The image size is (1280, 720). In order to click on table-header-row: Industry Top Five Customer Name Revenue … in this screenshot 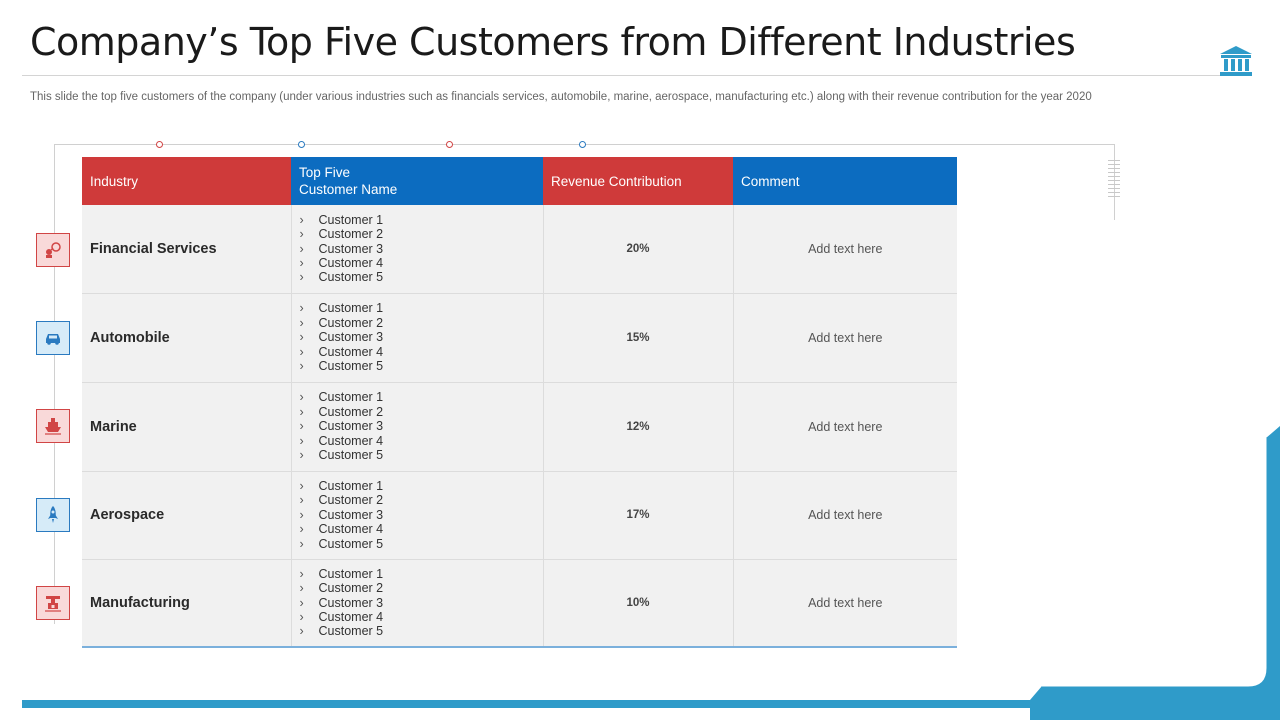, I will do `click(519, 181)`.